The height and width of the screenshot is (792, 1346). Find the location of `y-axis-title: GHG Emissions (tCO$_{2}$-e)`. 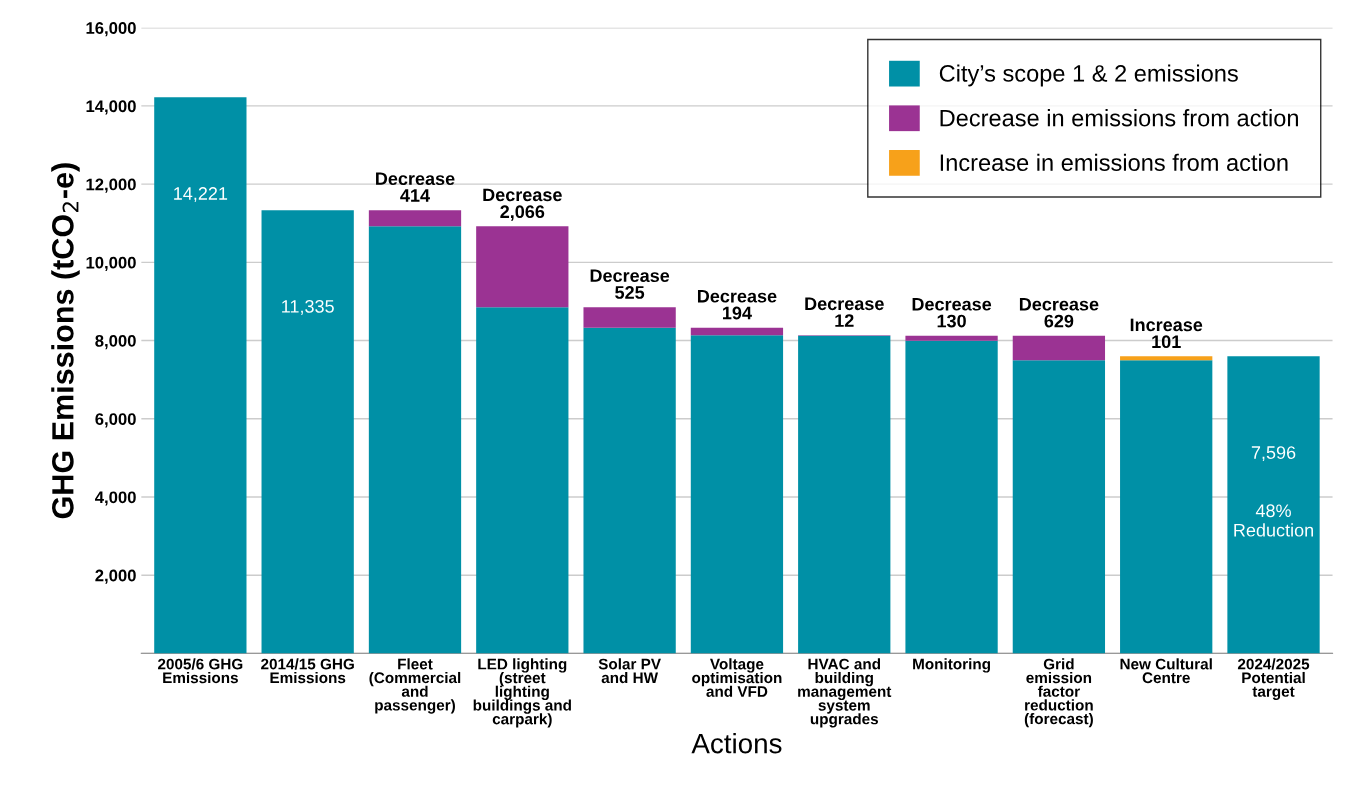

y-axis-title: GHG Emissions (tCO$_{2}$-e) is located at coordinates (65, 341).